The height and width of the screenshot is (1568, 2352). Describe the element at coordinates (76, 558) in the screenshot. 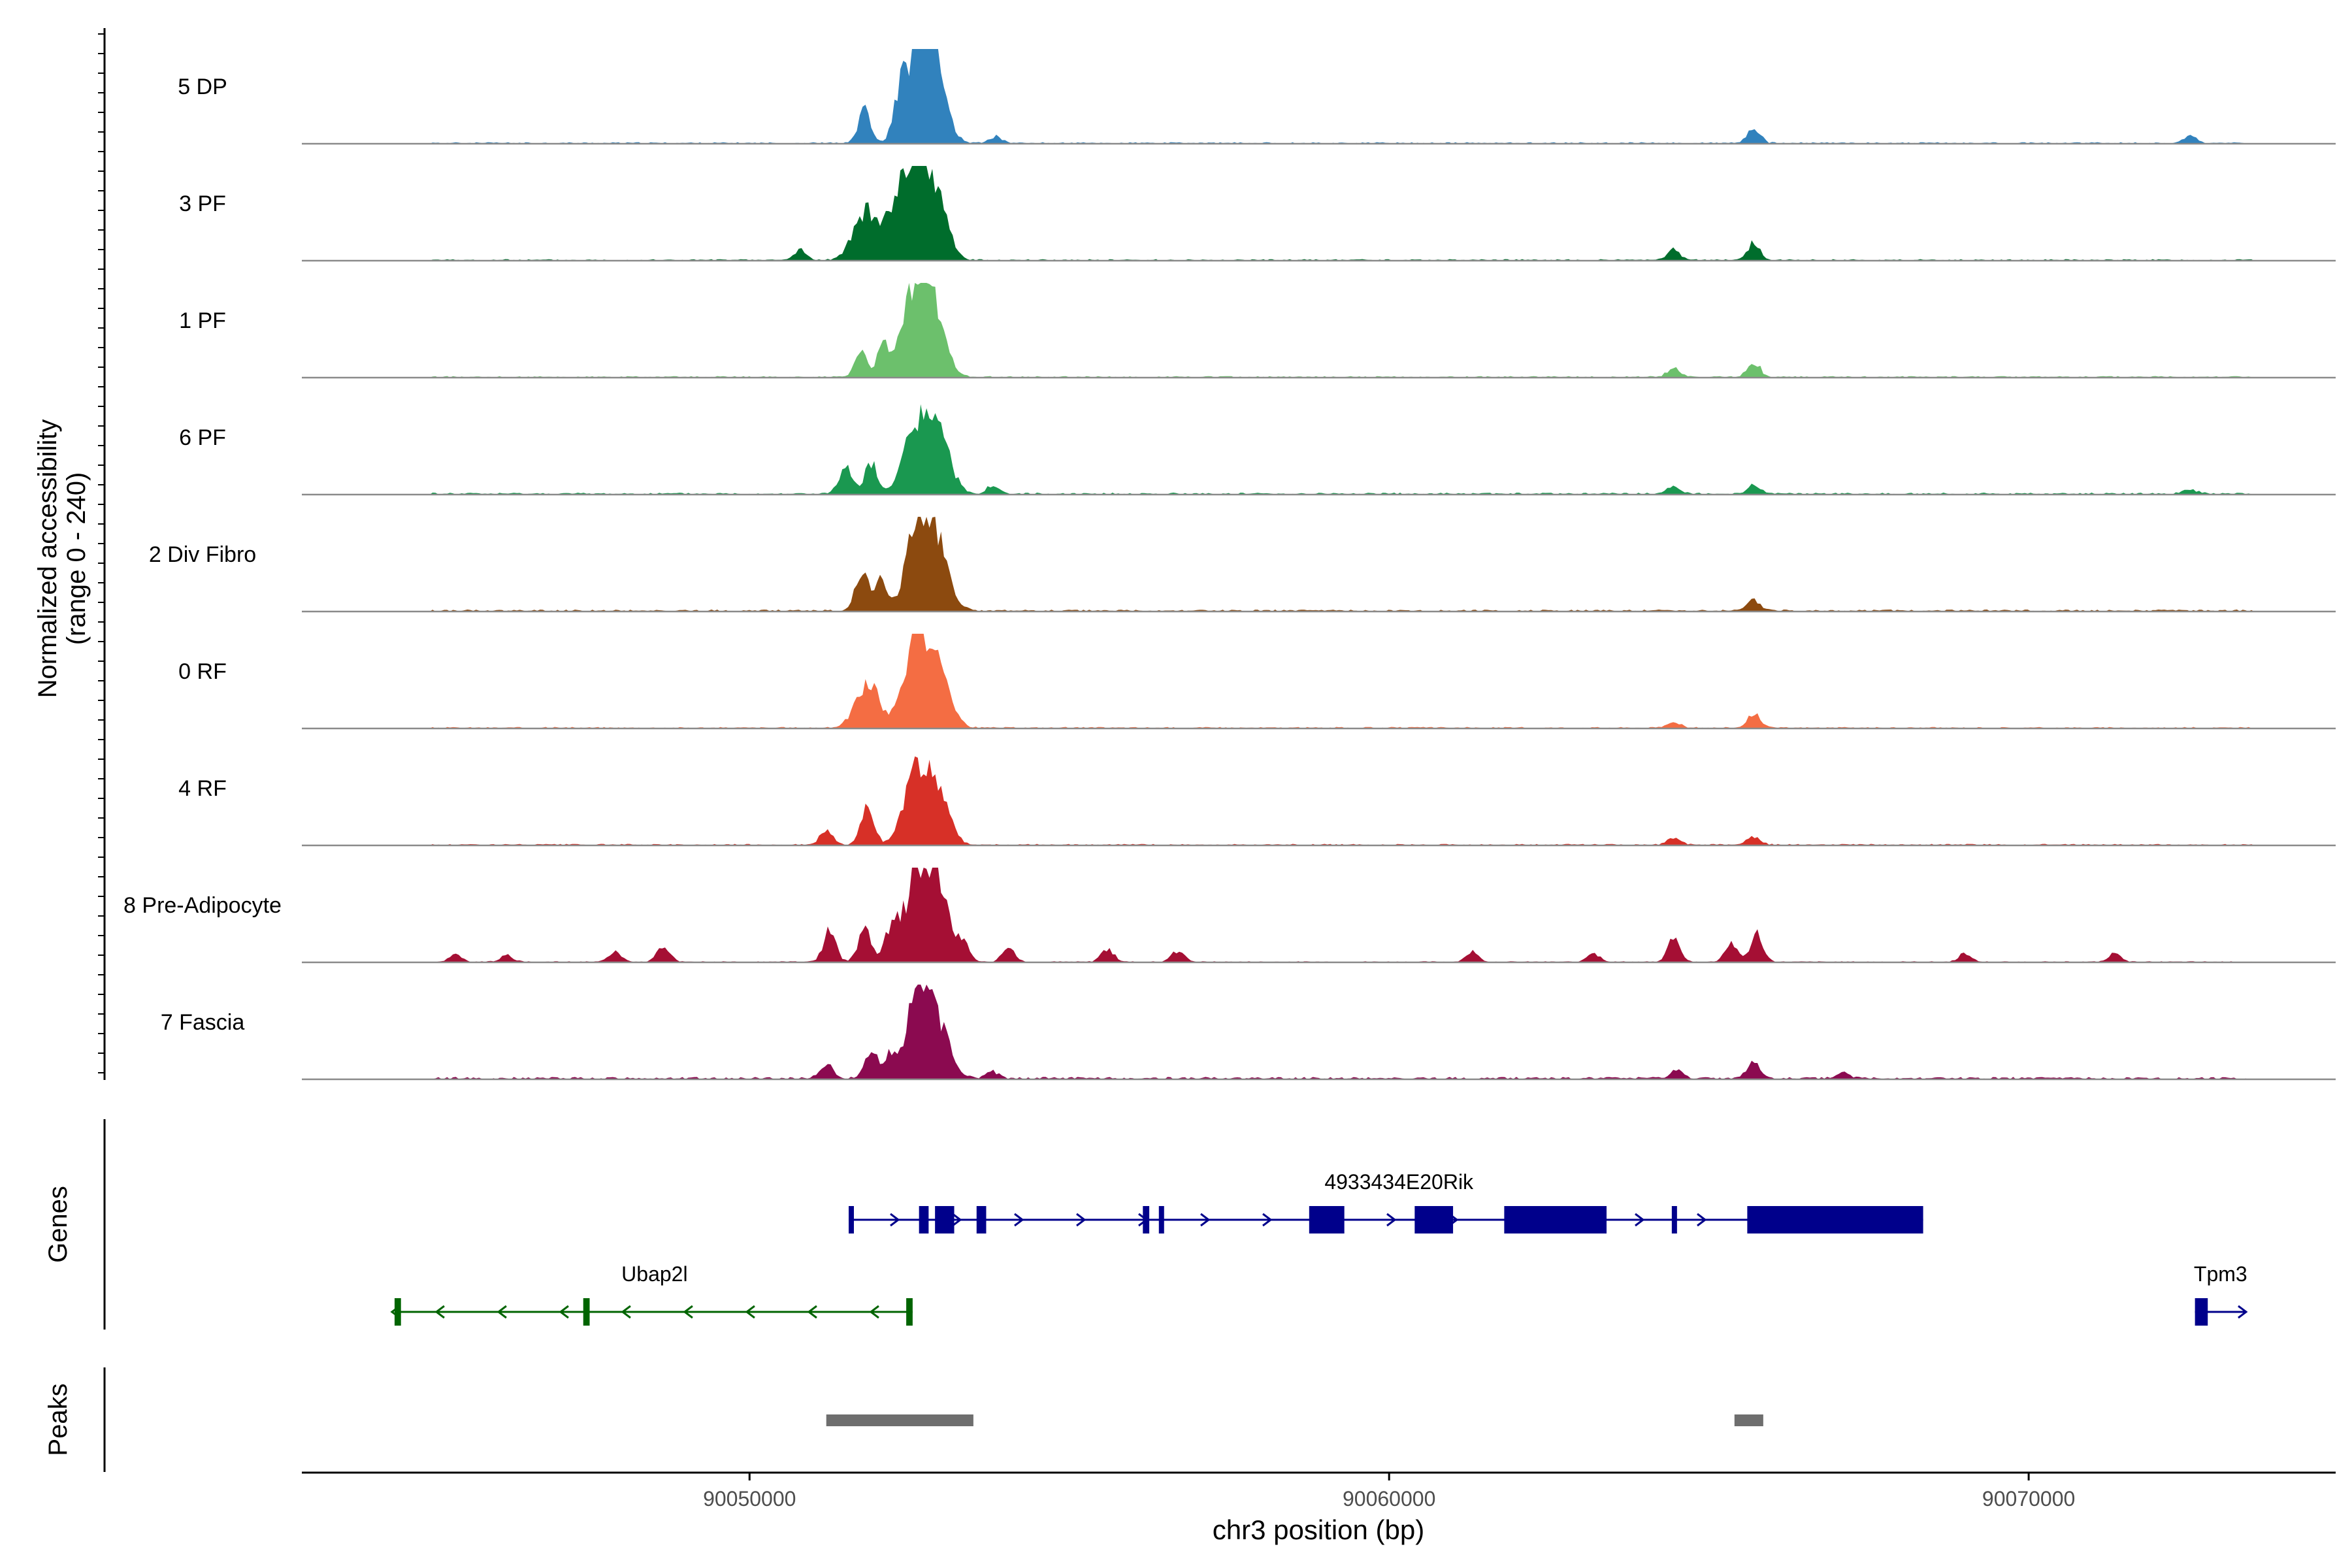

I see `y-axis-range-label: (range 0 - 240)` at that location.